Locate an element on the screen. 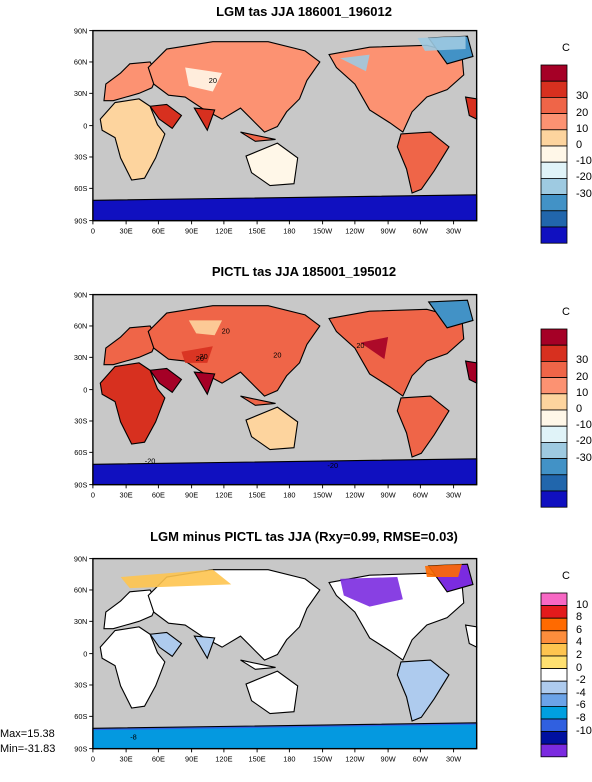 The height and width of the screenshot is (782, 592). contour-label: -8 is located at coordinates (133, 736).